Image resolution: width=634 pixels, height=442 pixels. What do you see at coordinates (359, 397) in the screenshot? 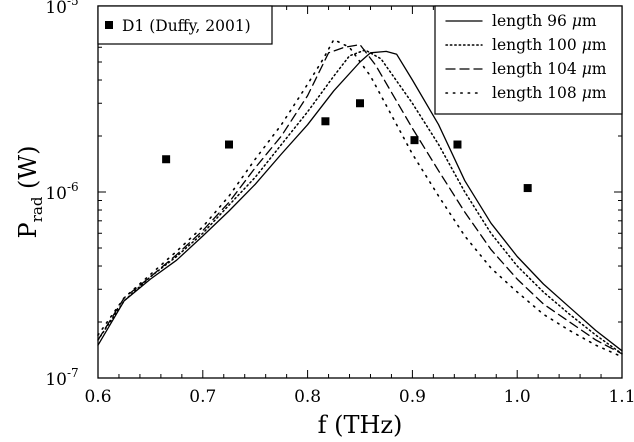
I see `x-tick-labels: 0.6 0.7 0.8 0.9 1.0 1.1` at bounding box center [359, 397].